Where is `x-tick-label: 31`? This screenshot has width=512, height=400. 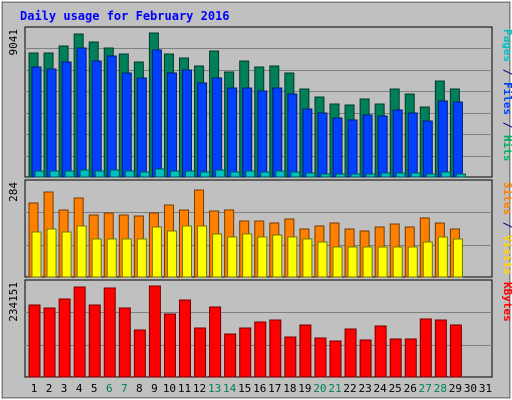
x-tick-label: 31 is located at coordinates (485, 388).